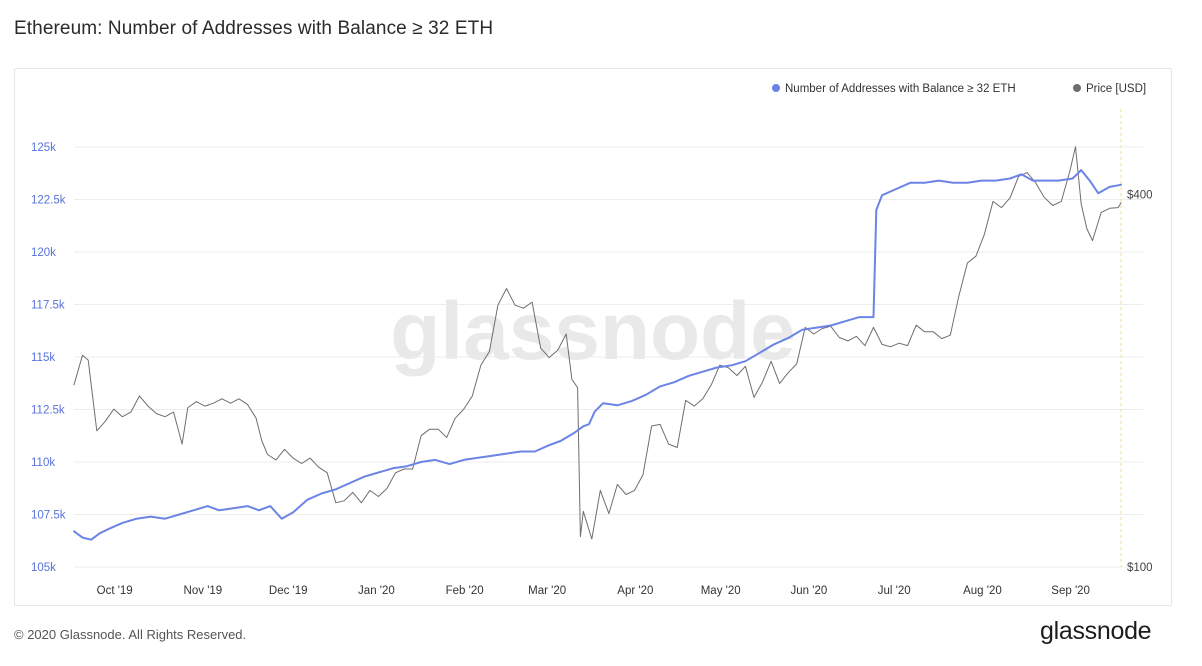 The width and height of the screenshot is (1202, 666). I want to click on x-tick-label: May '20, so click(721, 591).